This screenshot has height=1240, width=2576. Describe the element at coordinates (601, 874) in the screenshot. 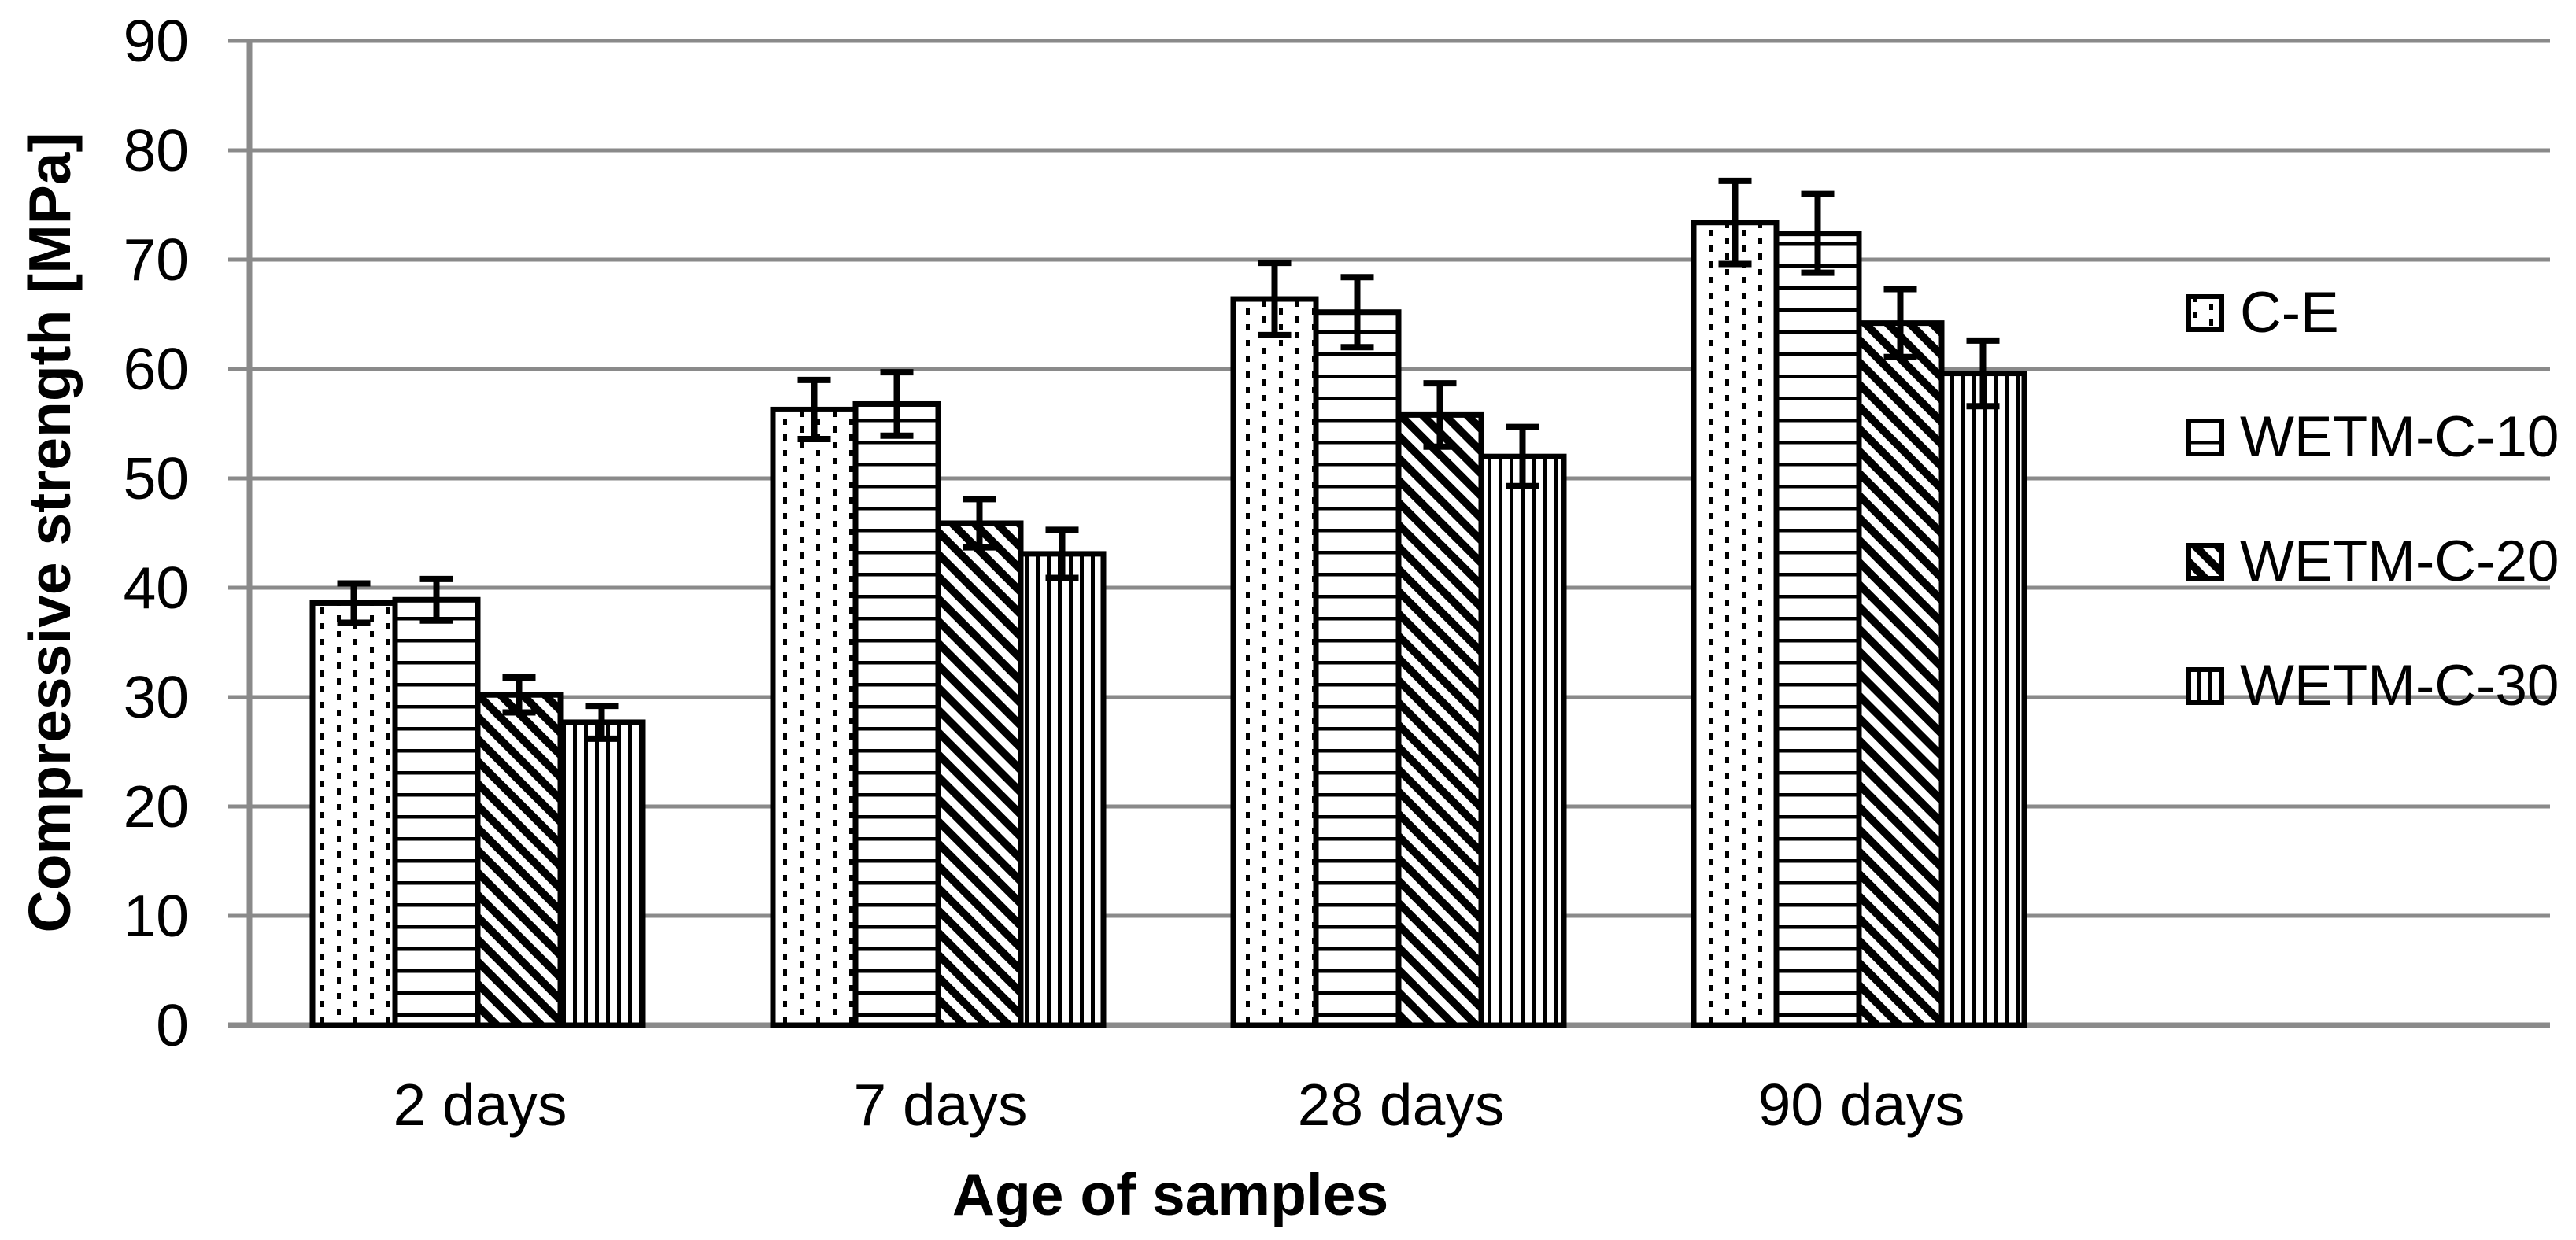

I see `bar-WETM-C-30-2-days` at that location.